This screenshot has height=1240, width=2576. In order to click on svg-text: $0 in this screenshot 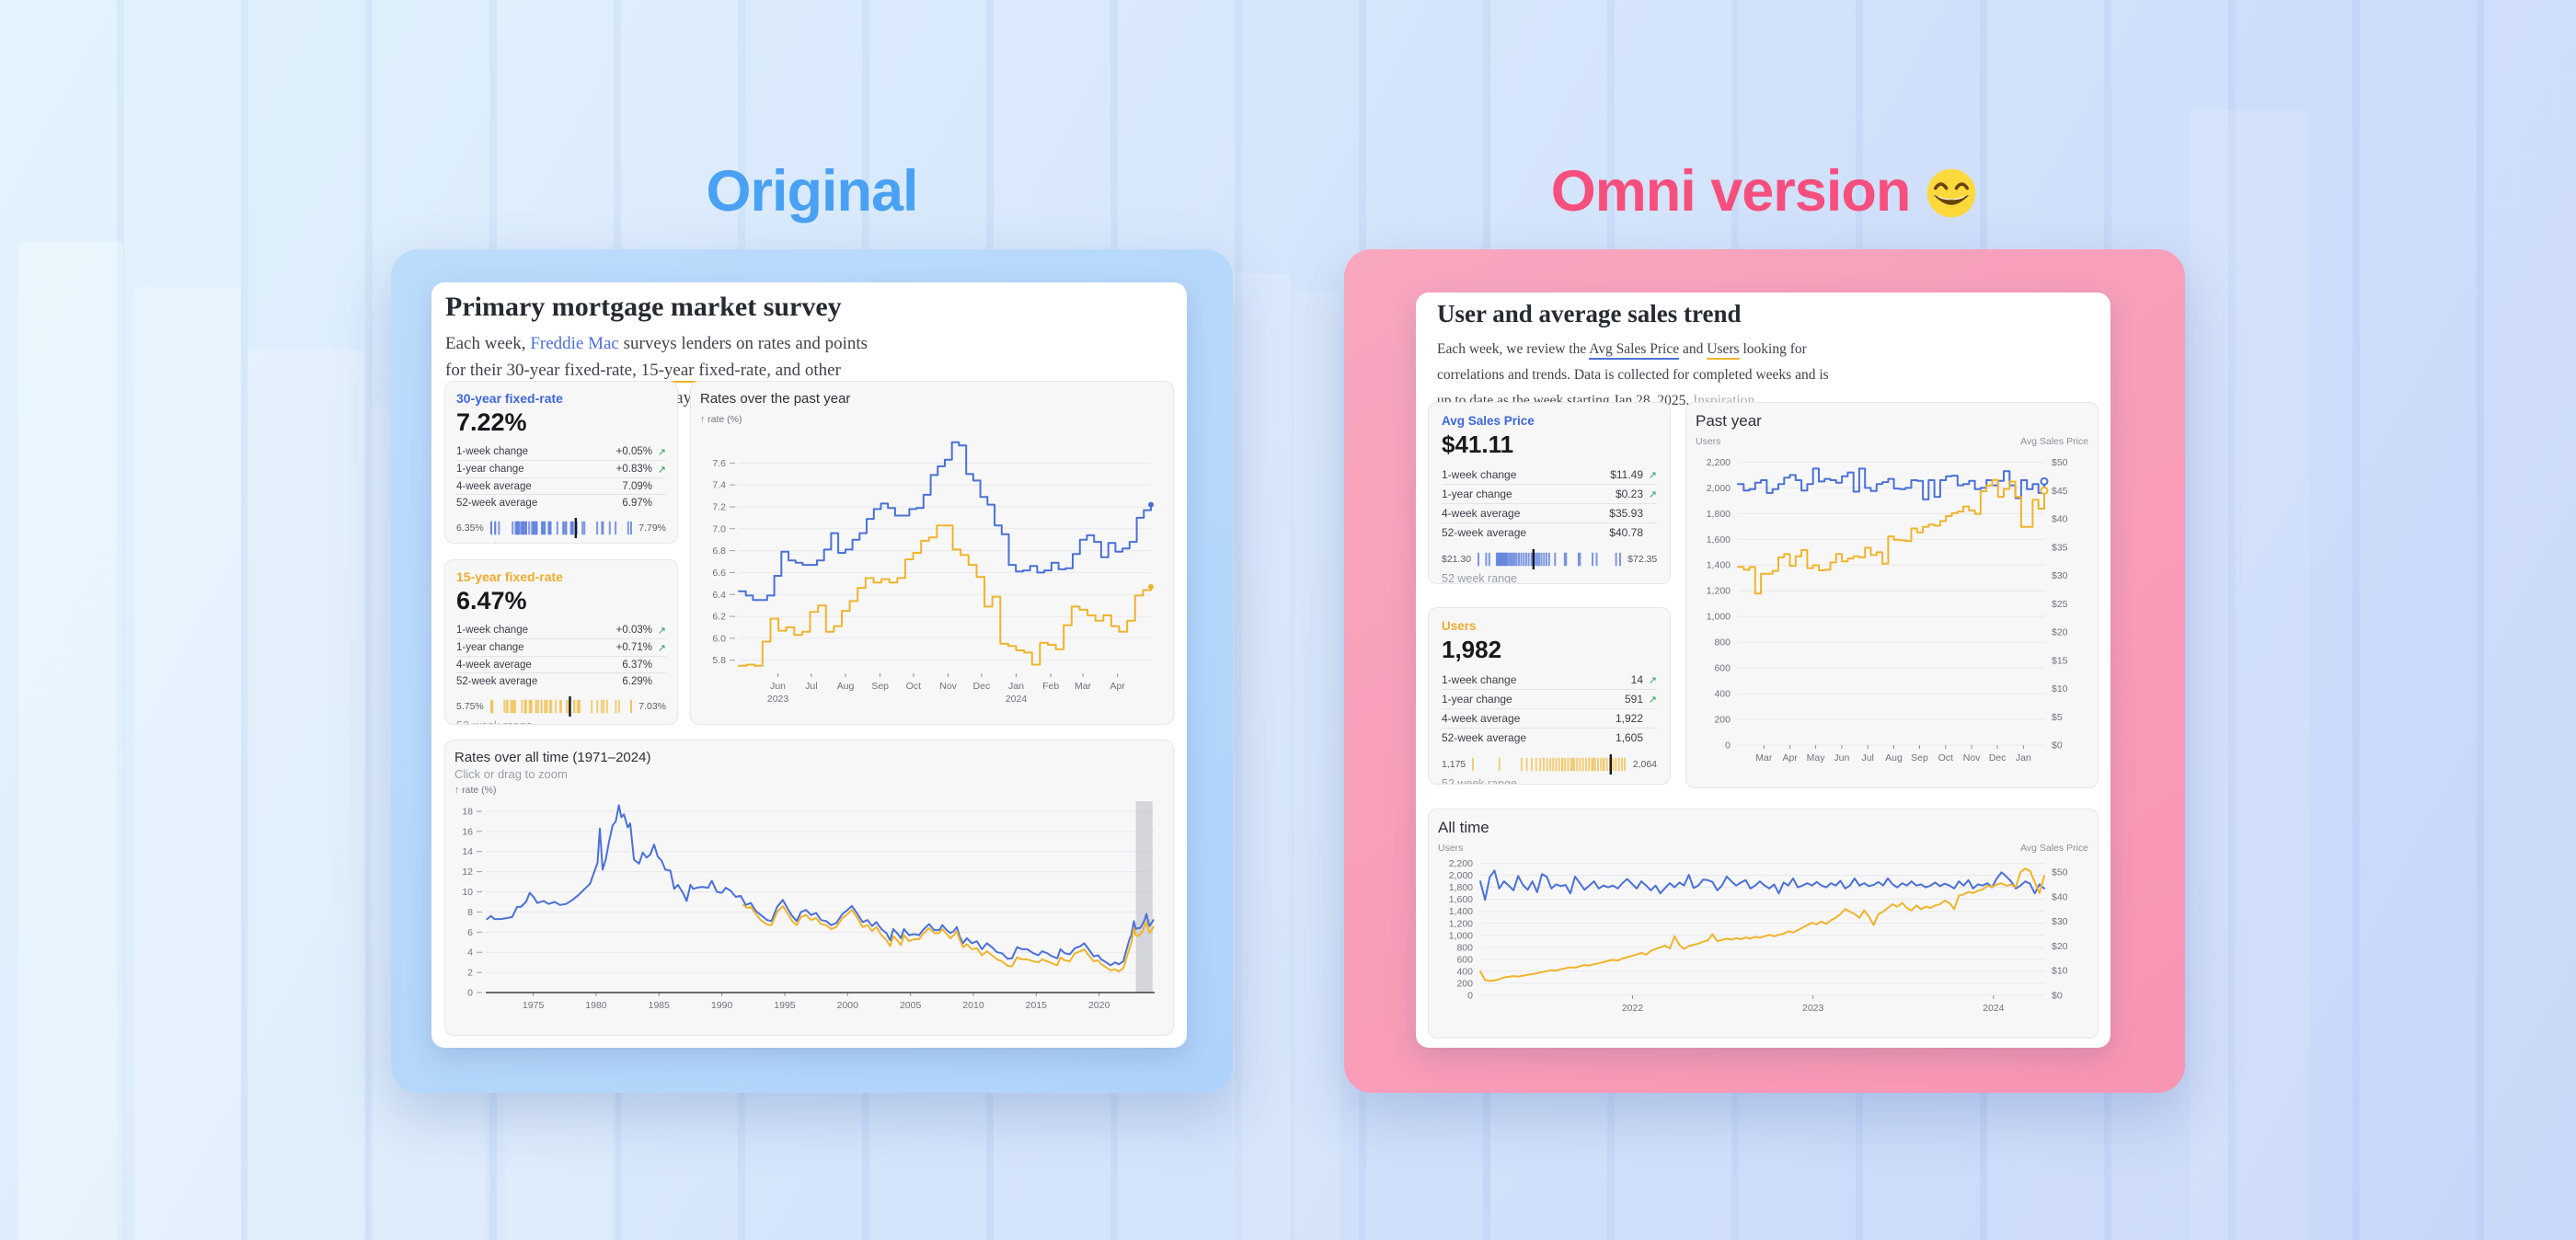, I will do `click(2057, 747)`.